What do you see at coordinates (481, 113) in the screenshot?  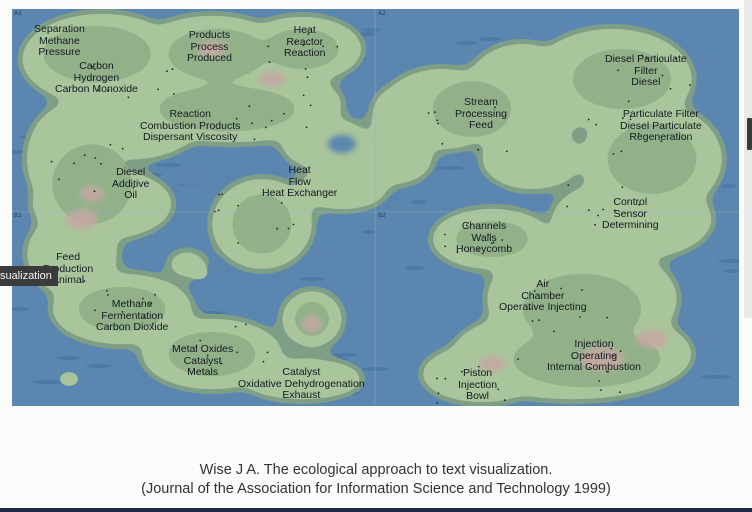 I see `map-label-stream: Stream Processing Feed` at bounding box center [481, 113].